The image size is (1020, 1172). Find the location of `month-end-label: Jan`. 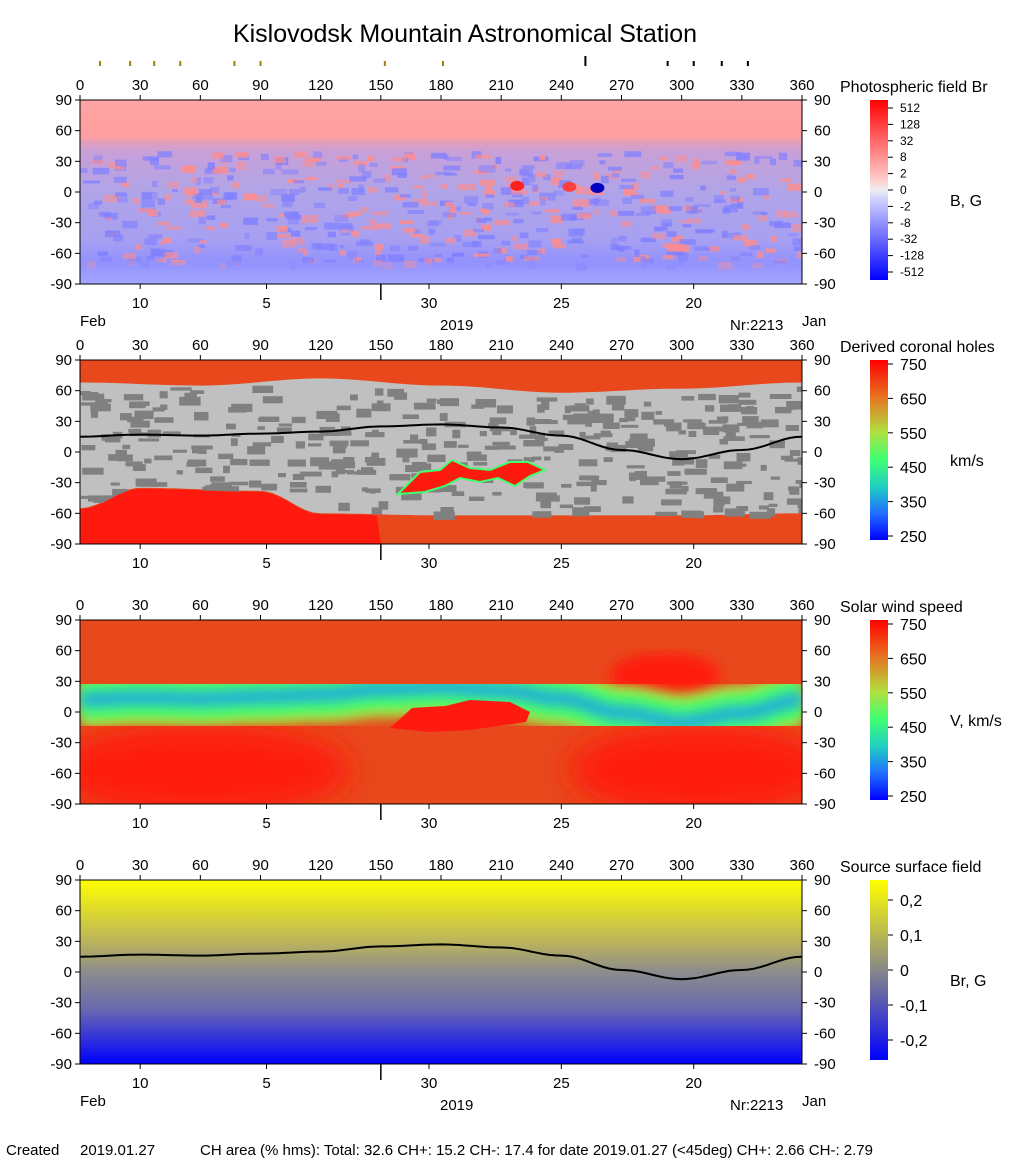

month-end-label: Jan is located at coordinates (814, 321).